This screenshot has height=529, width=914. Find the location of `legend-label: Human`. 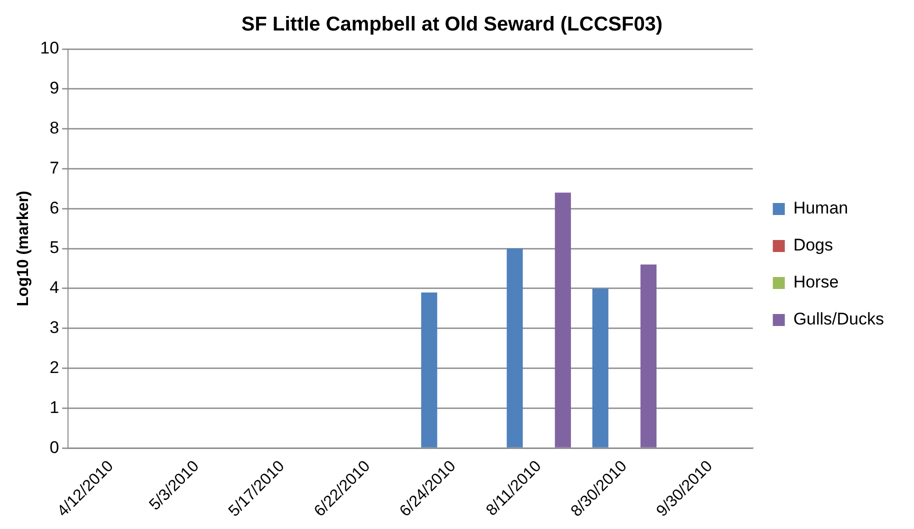

legend-label: Human is located at coordinates (820, 208).